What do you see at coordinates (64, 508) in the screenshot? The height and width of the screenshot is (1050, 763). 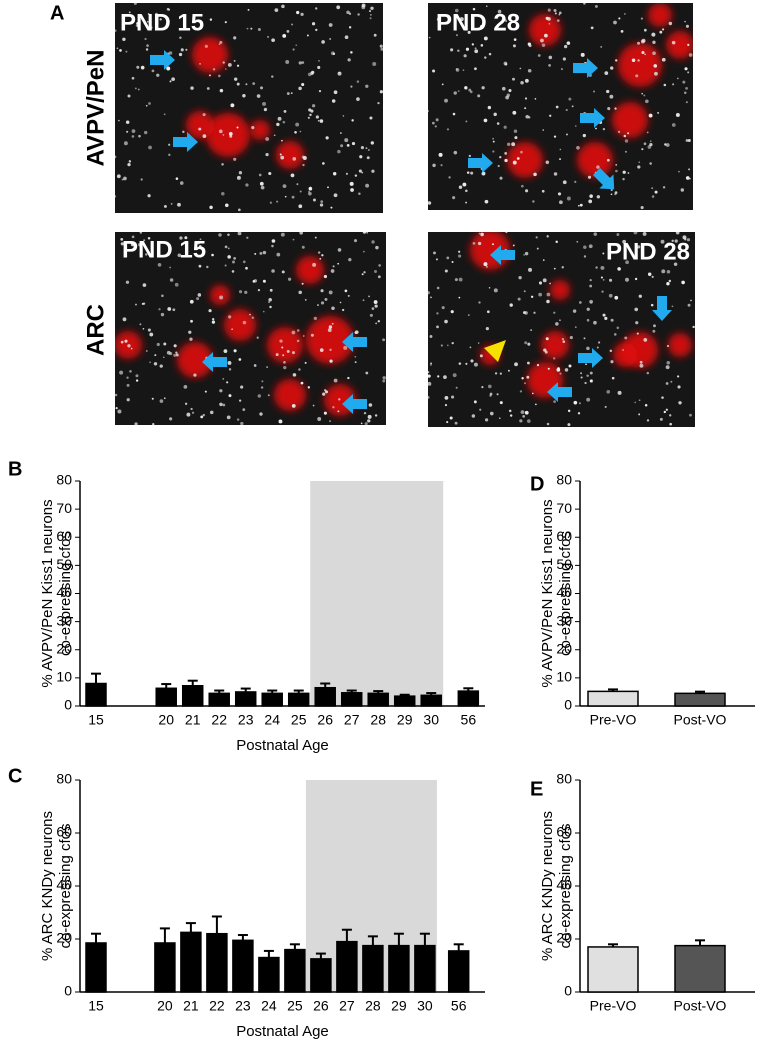 I see `y-tick-label: 70` at bounding box center [64, 508].